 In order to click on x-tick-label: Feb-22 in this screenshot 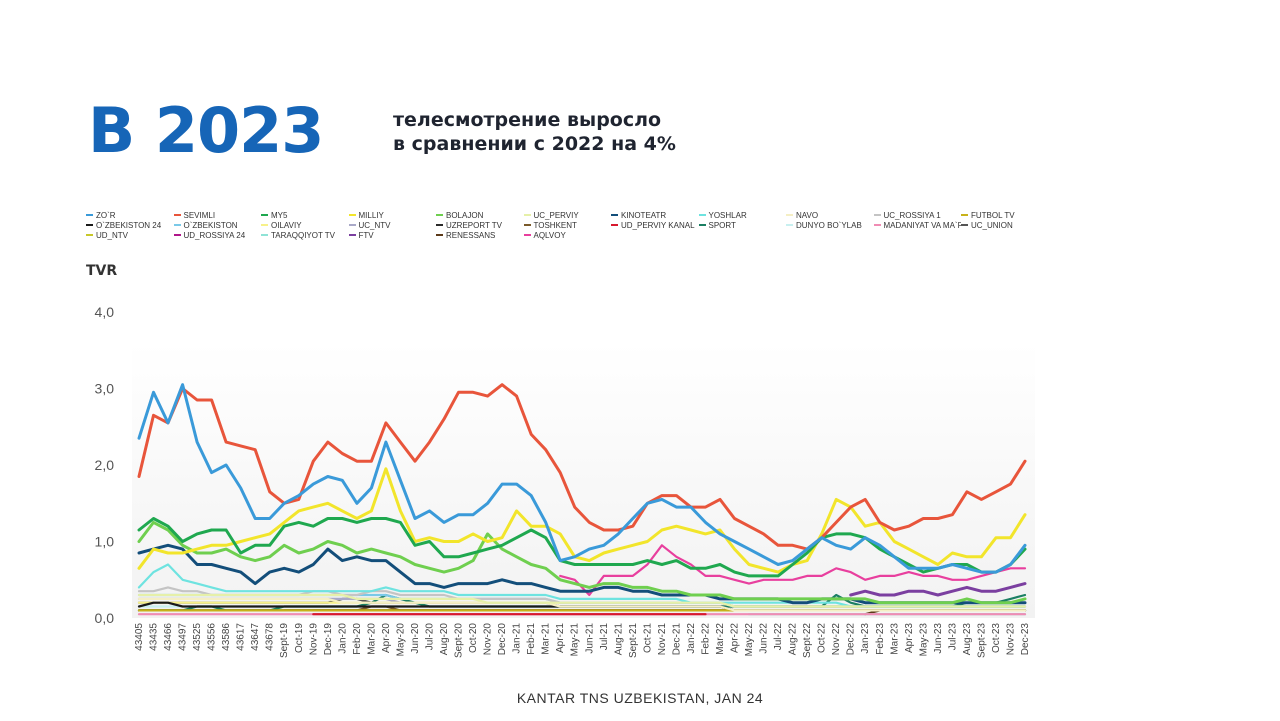, I will do `click(705, 639)`.